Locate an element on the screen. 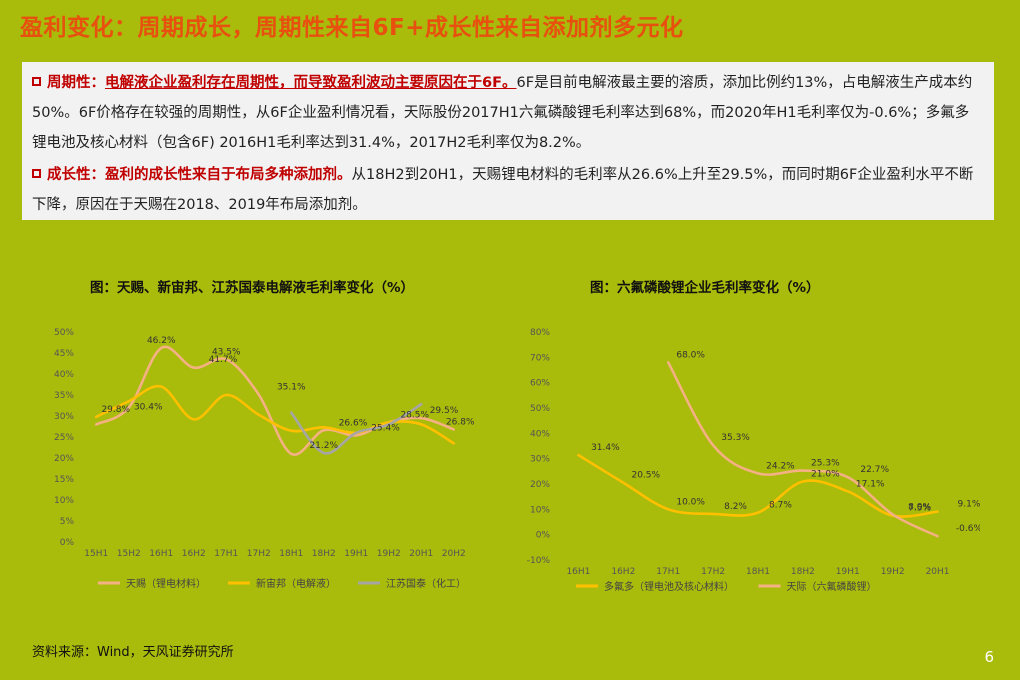  chart-title-lipf6: 图：六氟磷酸锂企业毛利率变化（%） is located at coordinates (705, 288).